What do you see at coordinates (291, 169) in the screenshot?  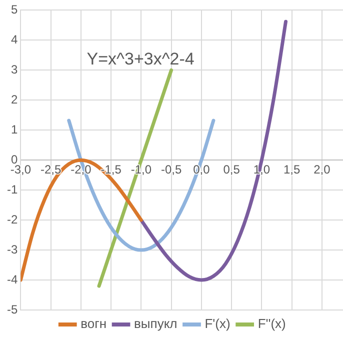 I see `x-tick-label: 1,5` at bounding box center [291, 169].